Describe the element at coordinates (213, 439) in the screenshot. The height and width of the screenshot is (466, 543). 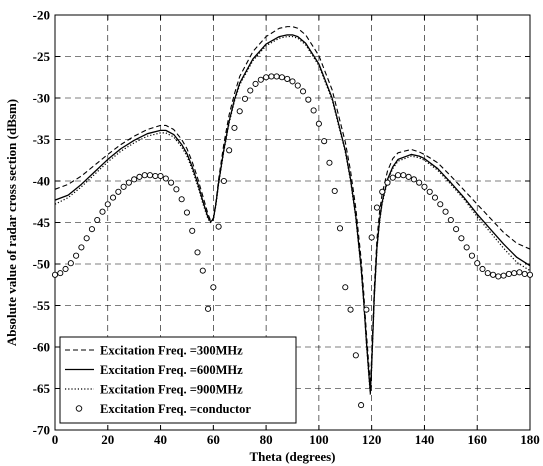
I see `x-tick-label: 60` at that location.